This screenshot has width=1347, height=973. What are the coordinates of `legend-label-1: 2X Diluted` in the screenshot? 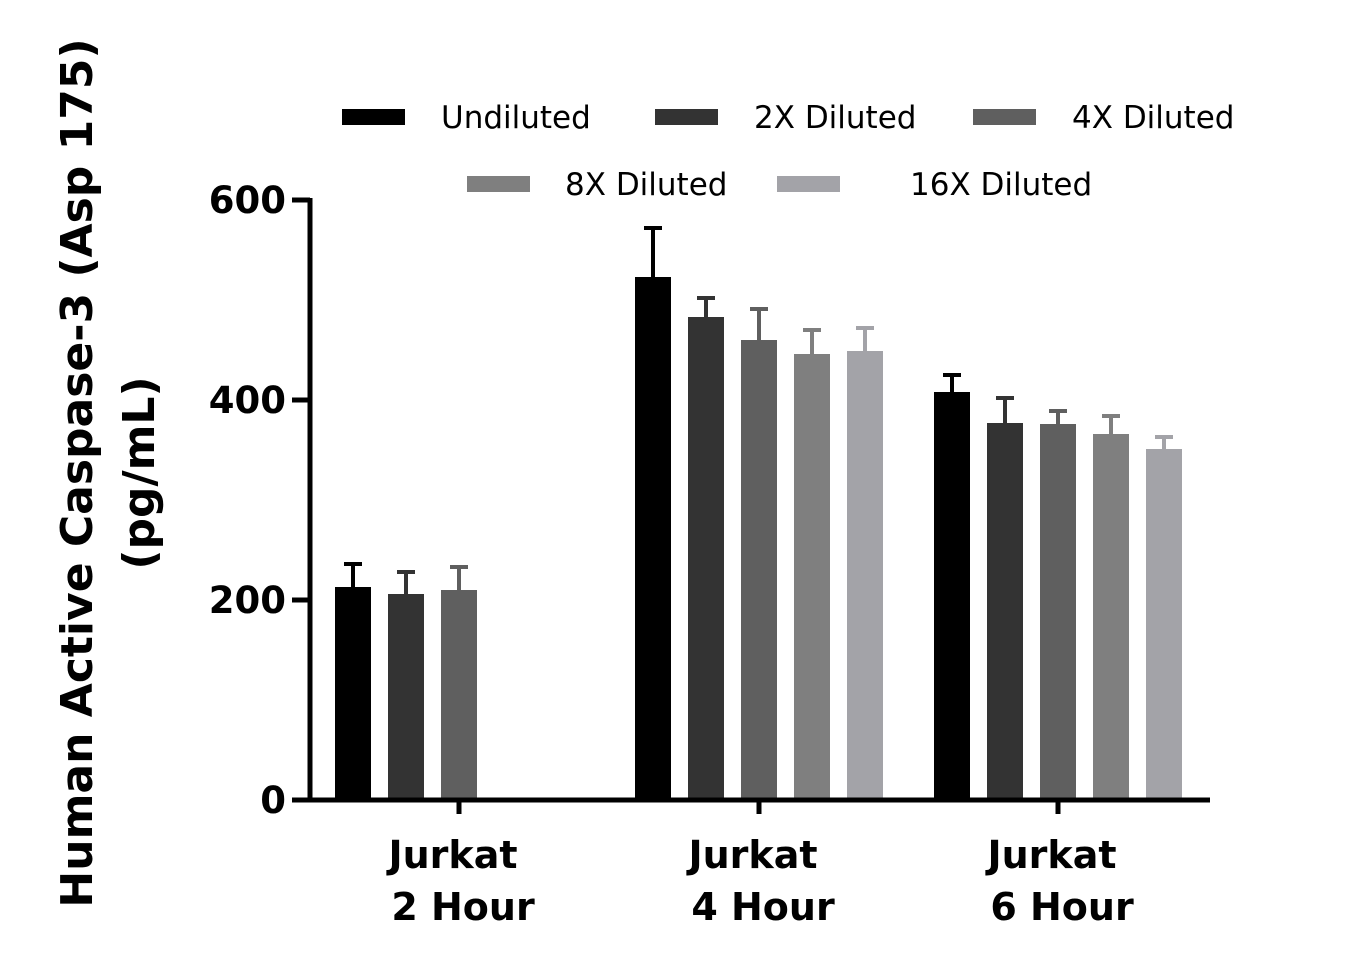 It's located at (835, 118).